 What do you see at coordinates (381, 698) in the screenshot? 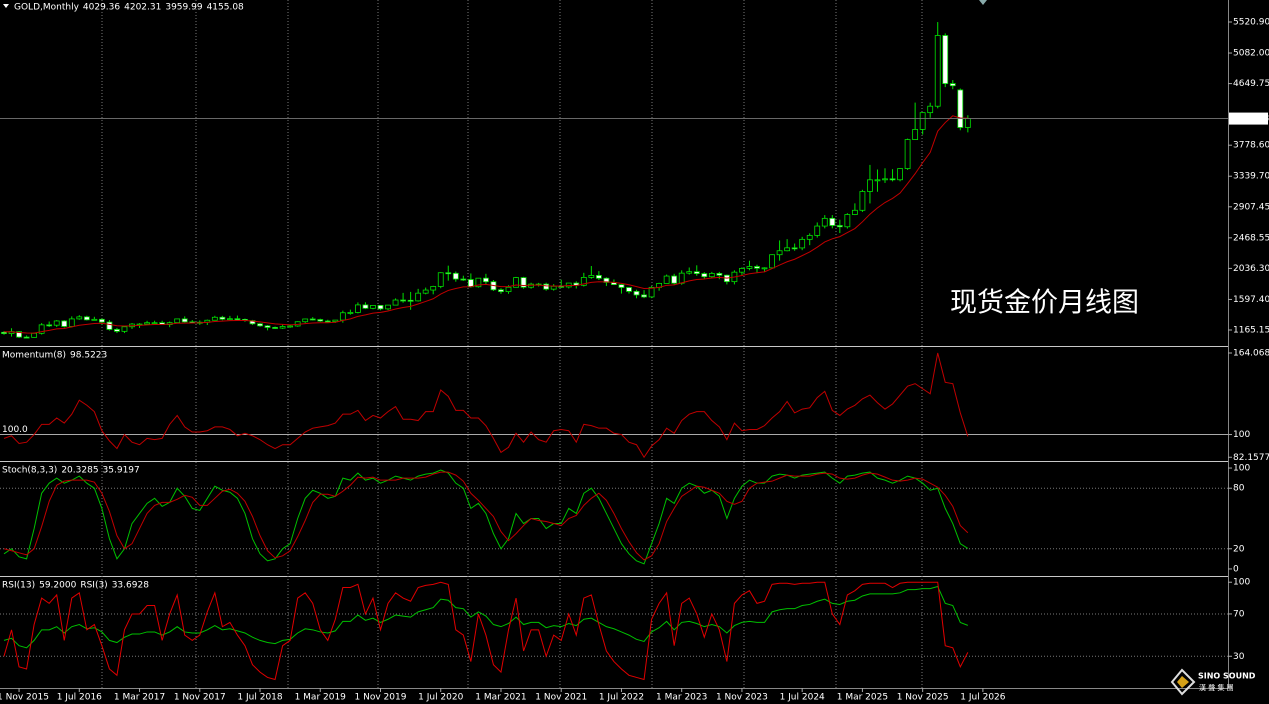
I see `x-tick-label: 1 Nov 2019` at bounding box center [381, 698].